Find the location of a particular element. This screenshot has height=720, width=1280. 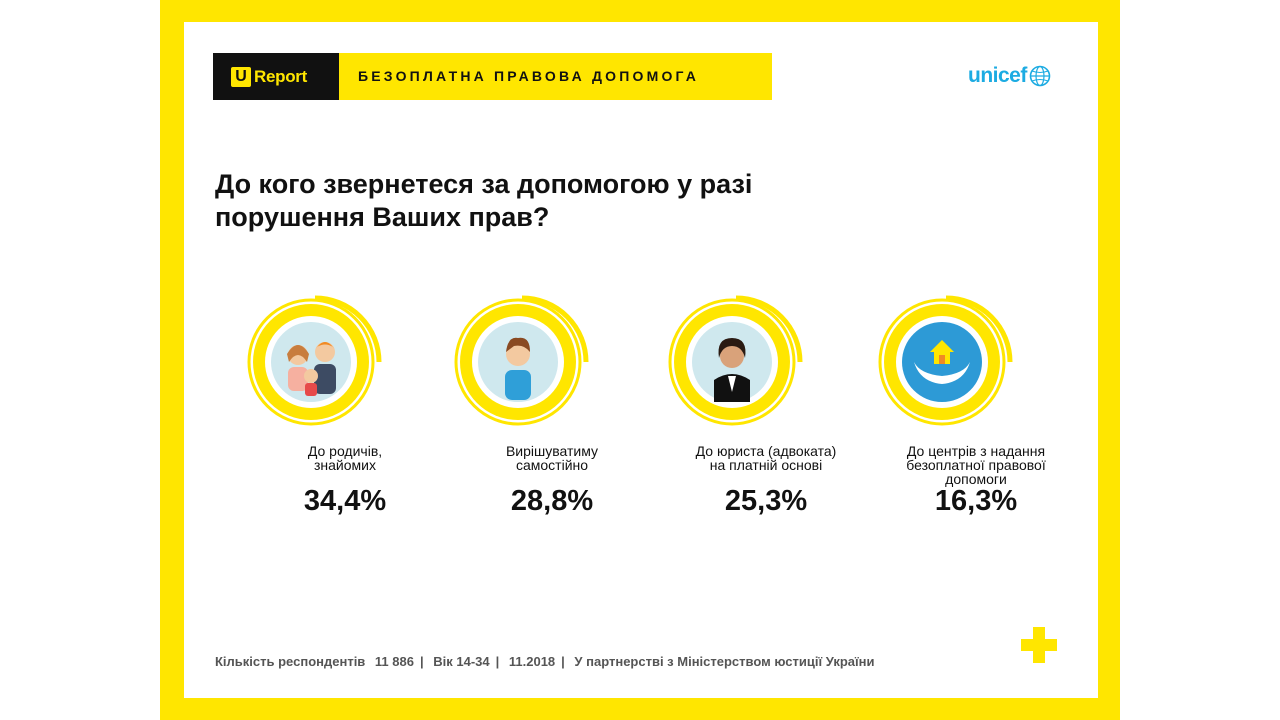

answer-label: До родичів, знайомих is located at coordinates (345, 458).